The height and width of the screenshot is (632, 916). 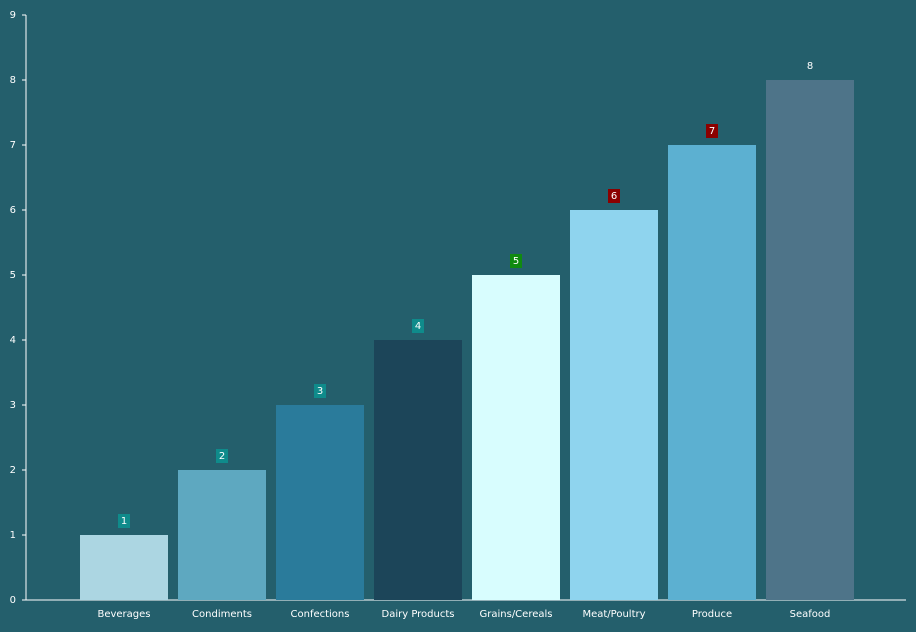 What do you see at coordinates (13, 535) in the screenshot?
I see `y-tick-label: 1` at bounding box center [13, 535].